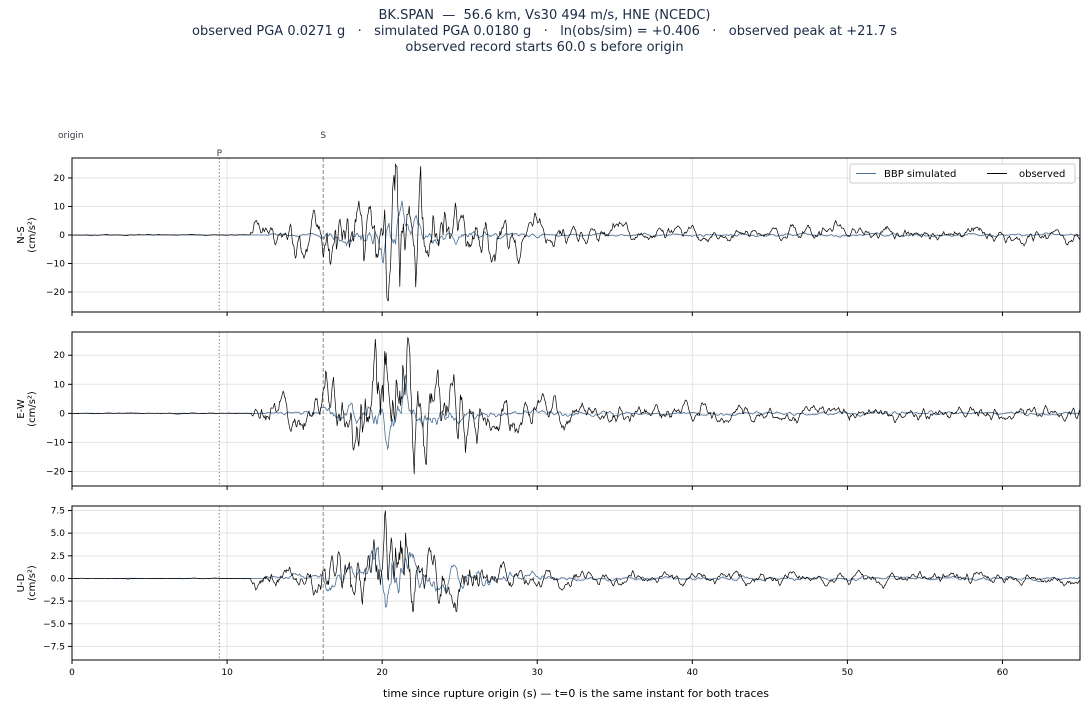 The height and width of the screenshot is (710, 1089). I want to click on y-tick-label: −5.0, so click(54, 625).